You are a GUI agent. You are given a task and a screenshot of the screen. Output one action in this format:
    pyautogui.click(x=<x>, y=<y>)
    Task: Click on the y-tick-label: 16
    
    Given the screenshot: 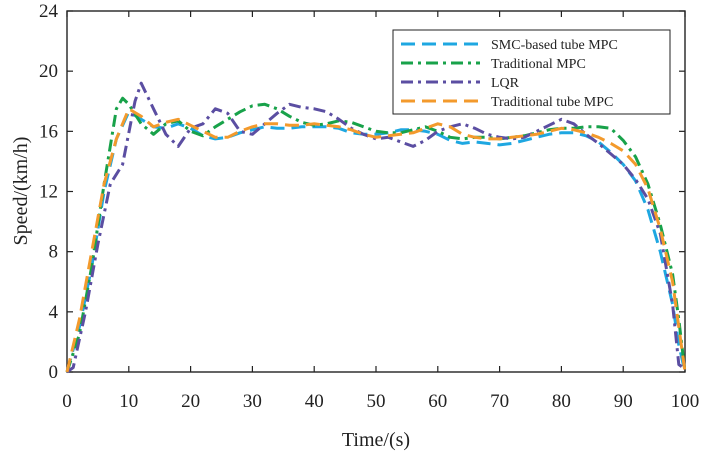 What is the action you would take?
    pyautogui.click(x=48, y=131)
    